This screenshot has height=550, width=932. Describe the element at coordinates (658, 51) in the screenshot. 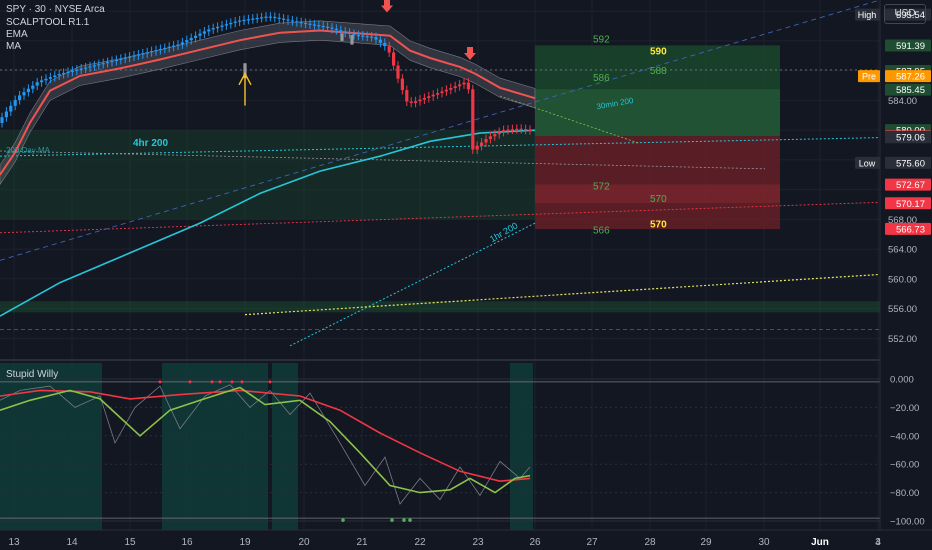

I see `target-label: 590` at that location.